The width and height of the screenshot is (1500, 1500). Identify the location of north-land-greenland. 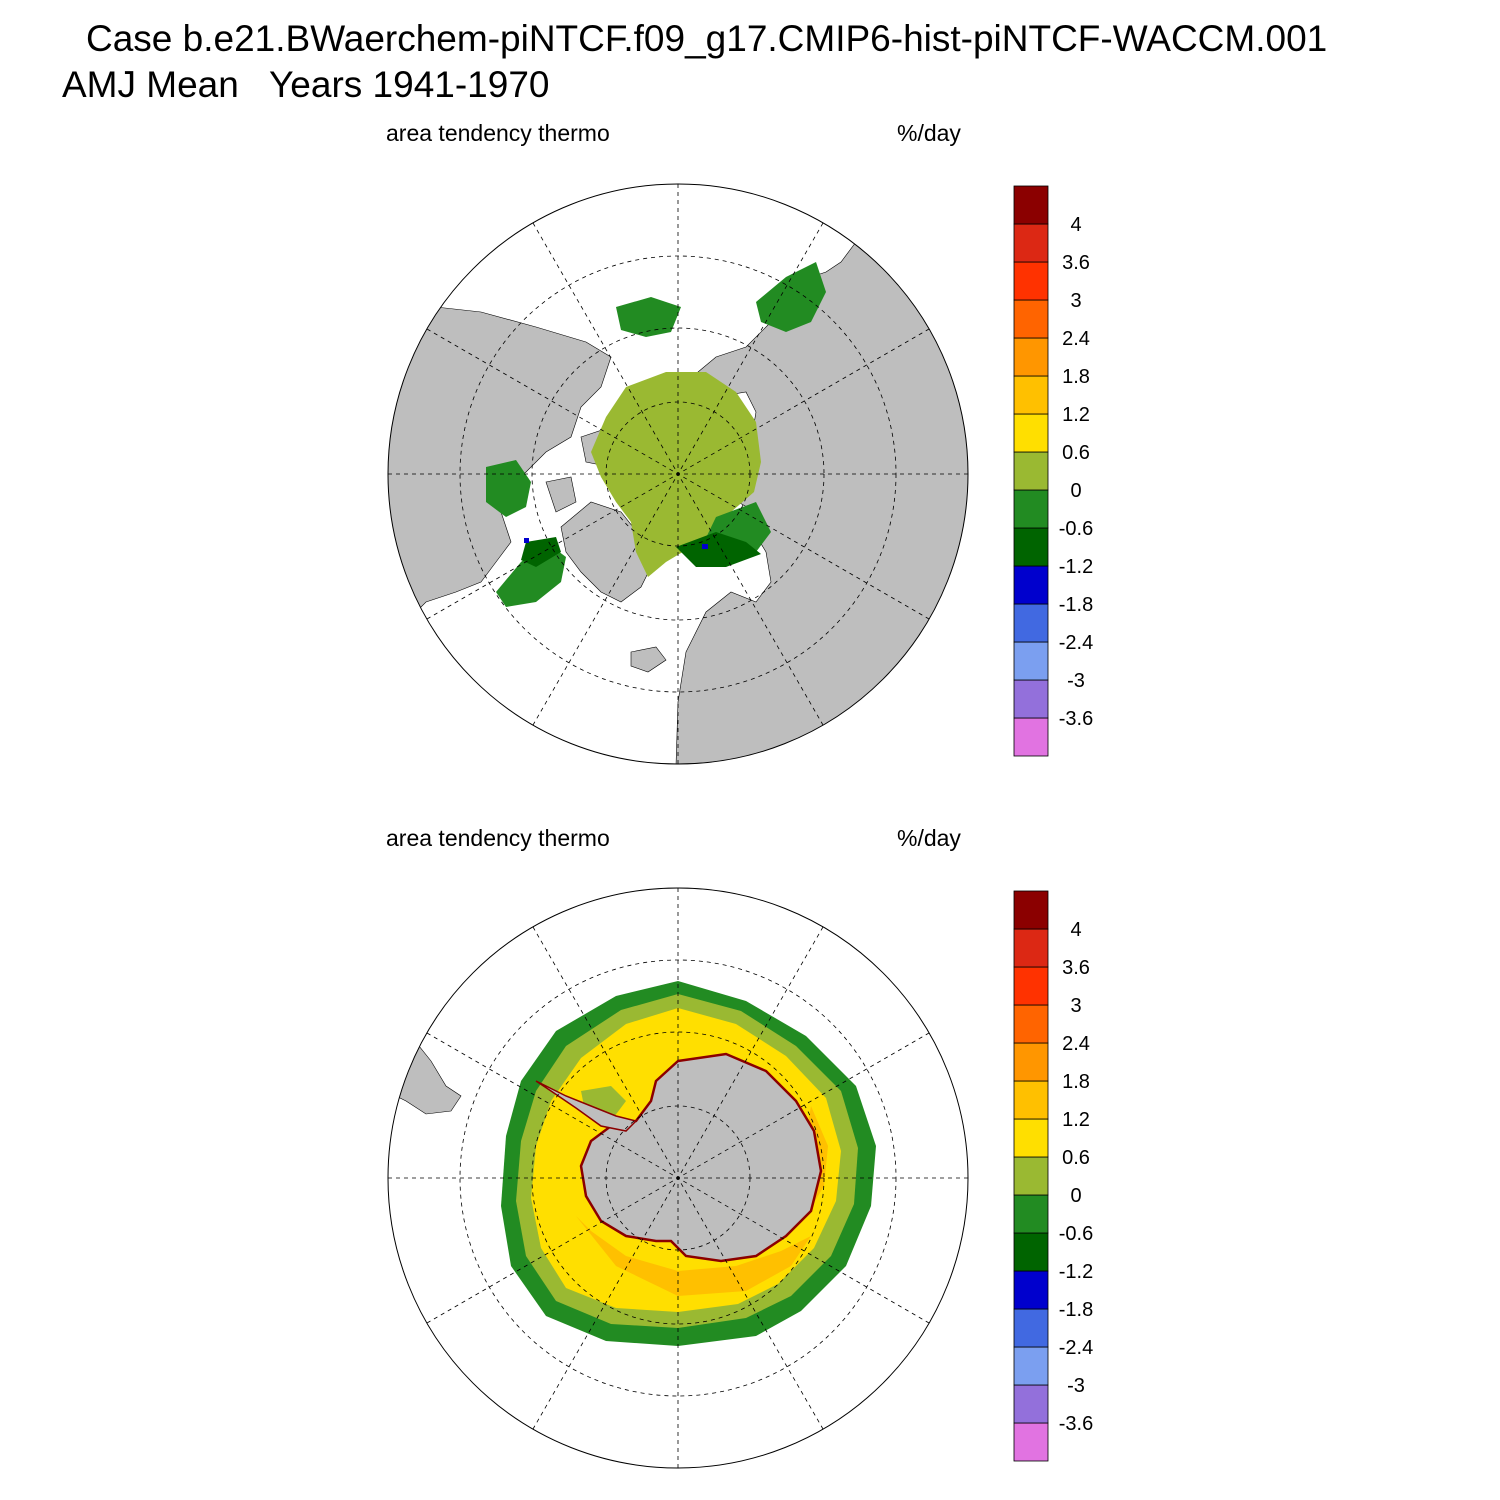
(606, 552).